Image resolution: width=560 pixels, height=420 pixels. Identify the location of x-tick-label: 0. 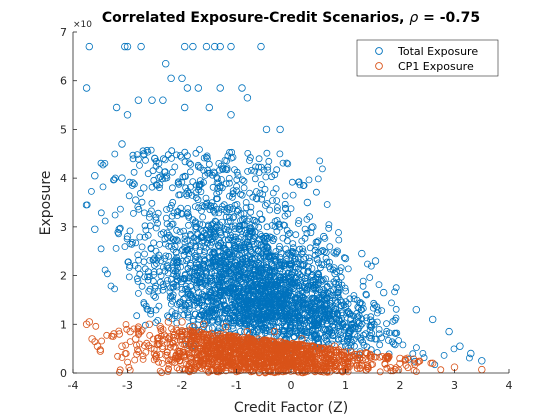
(291, 385).